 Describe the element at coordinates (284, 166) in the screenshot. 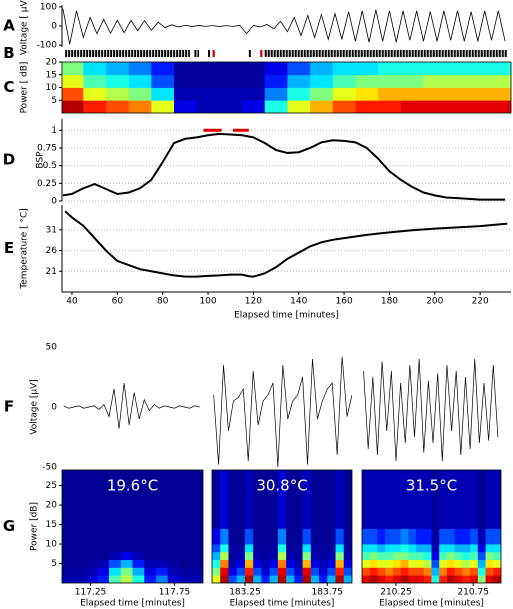

I see `line` at that location.